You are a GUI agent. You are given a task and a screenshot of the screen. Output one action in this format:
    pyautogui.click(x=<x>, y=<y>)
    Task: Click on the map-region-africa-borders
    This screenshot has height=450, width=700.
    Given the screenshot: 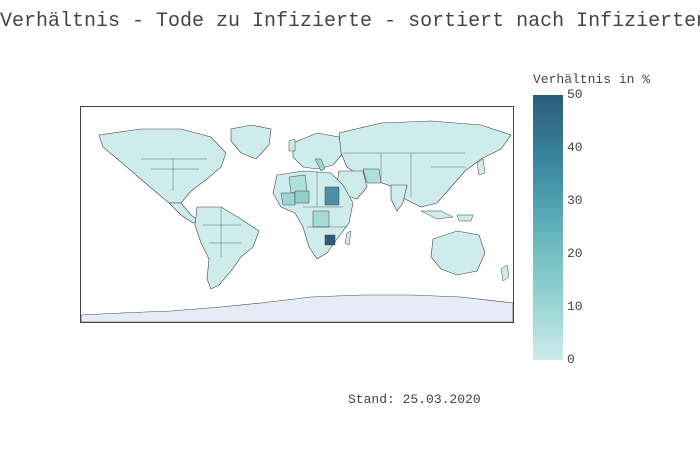 What is the action you would take?
    pyautogui.click(x=325, y=199)
    